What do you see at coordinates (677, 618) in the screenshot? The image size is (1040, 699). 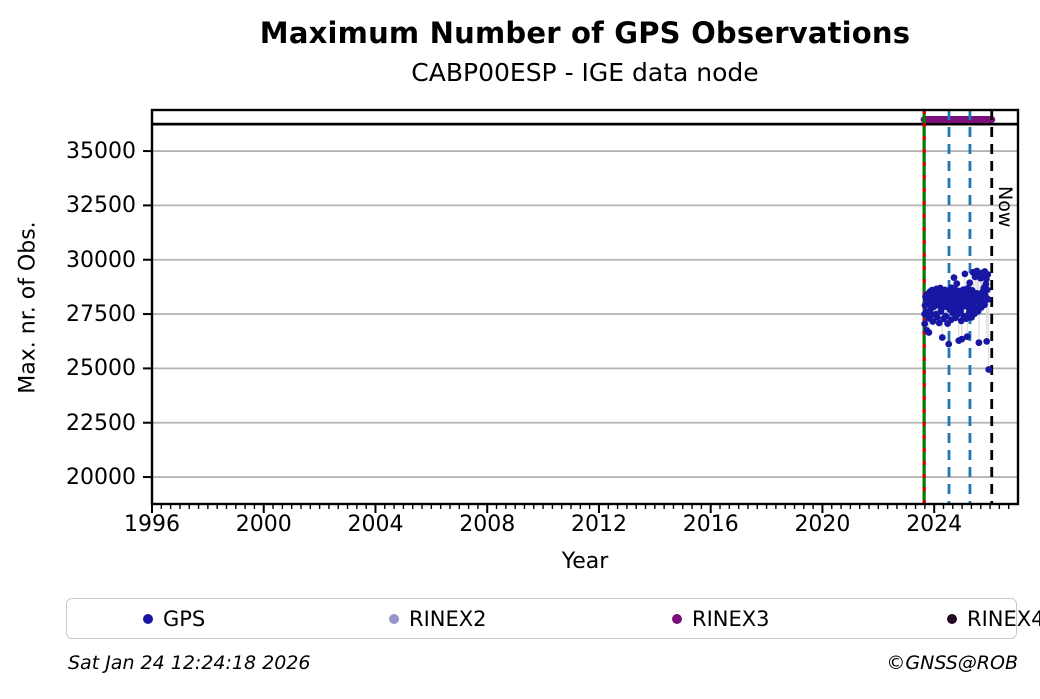 I see `rinex3-marker-icon` at bounding box center [677, 618].